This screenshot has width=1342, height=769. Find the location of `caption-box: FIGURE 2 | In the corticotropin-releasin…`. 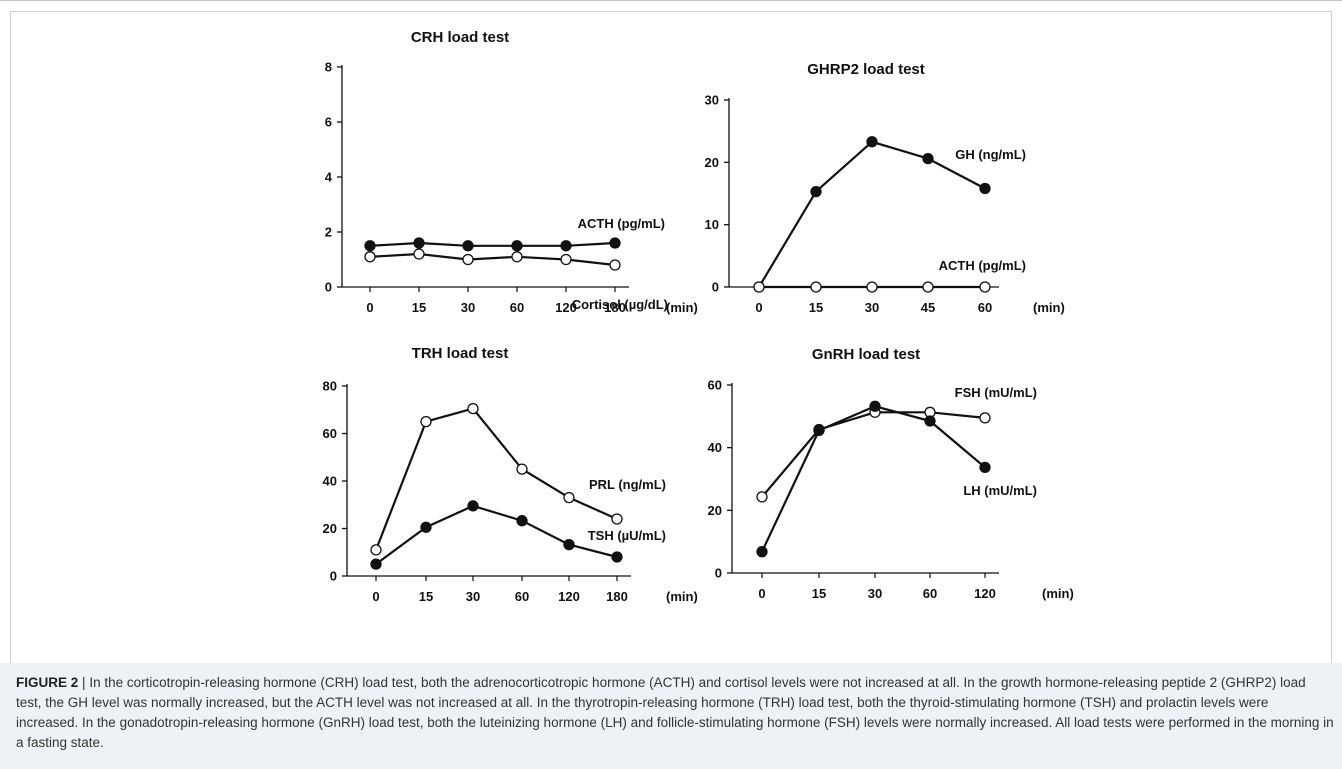

caption-box: FIGURE 2 | In the corticotropin-releasin… is located at coordinates (671, 716).